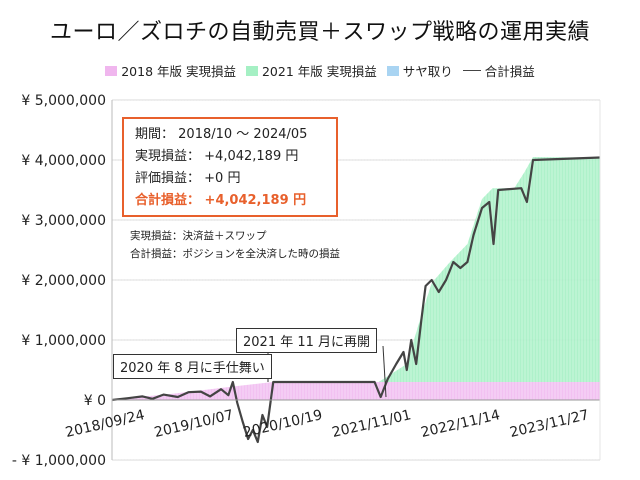  Describe the element at coordinates (105, 424) in the screenshot. I see `x-tick-label: 2018/09/24` at that location.